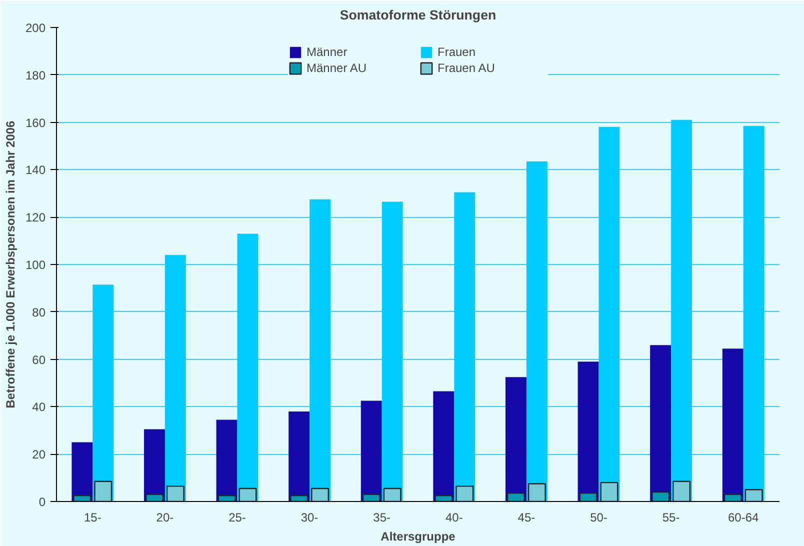  What do you see at coordinates (327, 52) in the screenshot?
I see `legend-label: Männer` at bounding box center [327, 52].